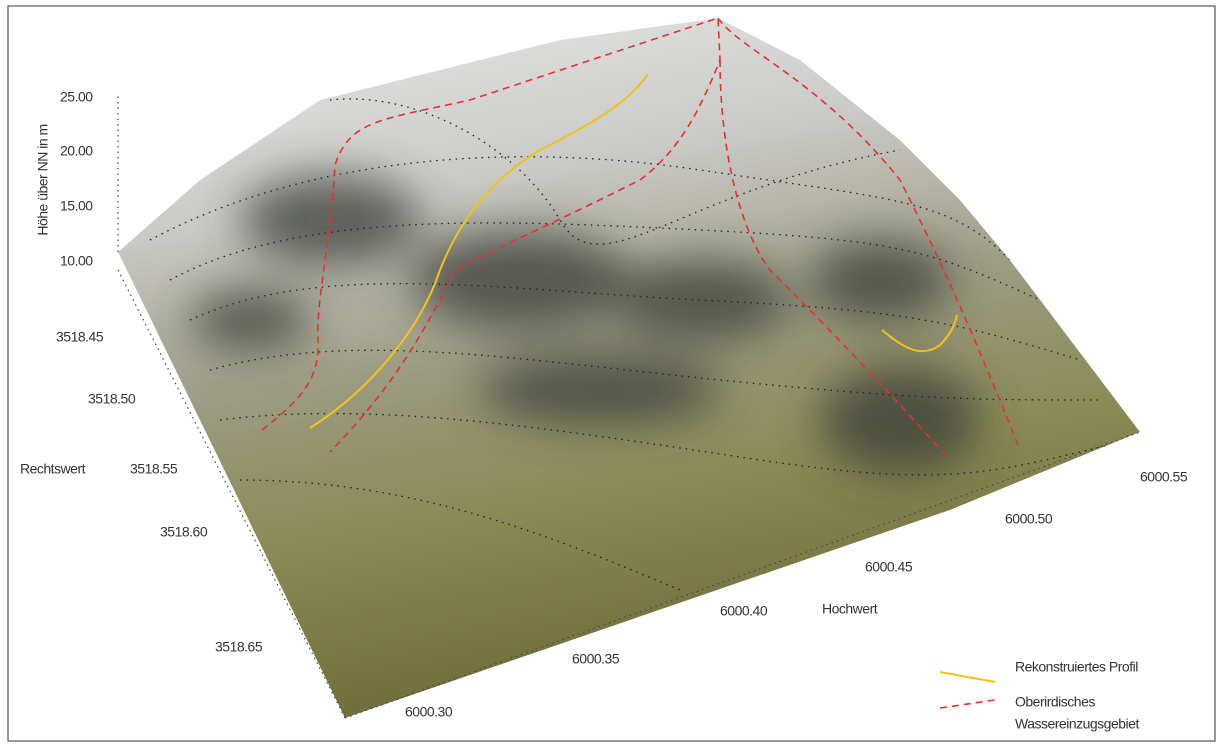  What do you see at coordinates (850, 609) in the screenshot?
I see `y-axis-label: Hochwert` at bounding box center [850, 609].